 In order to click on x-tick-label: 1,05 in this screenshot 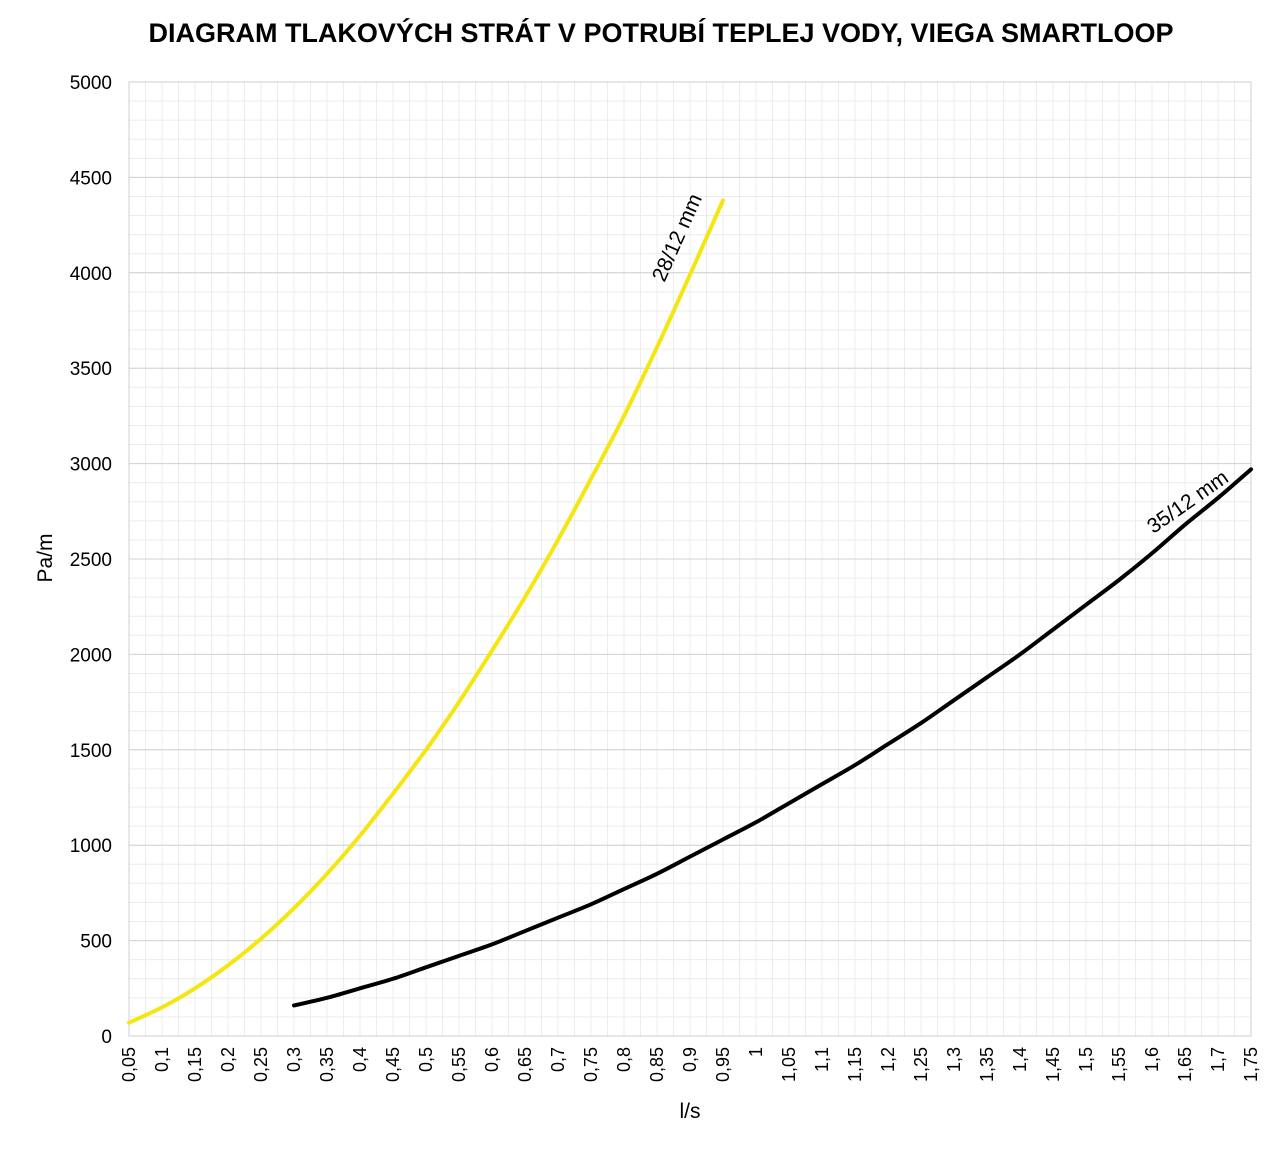, I will do `click(789, 1064)`.